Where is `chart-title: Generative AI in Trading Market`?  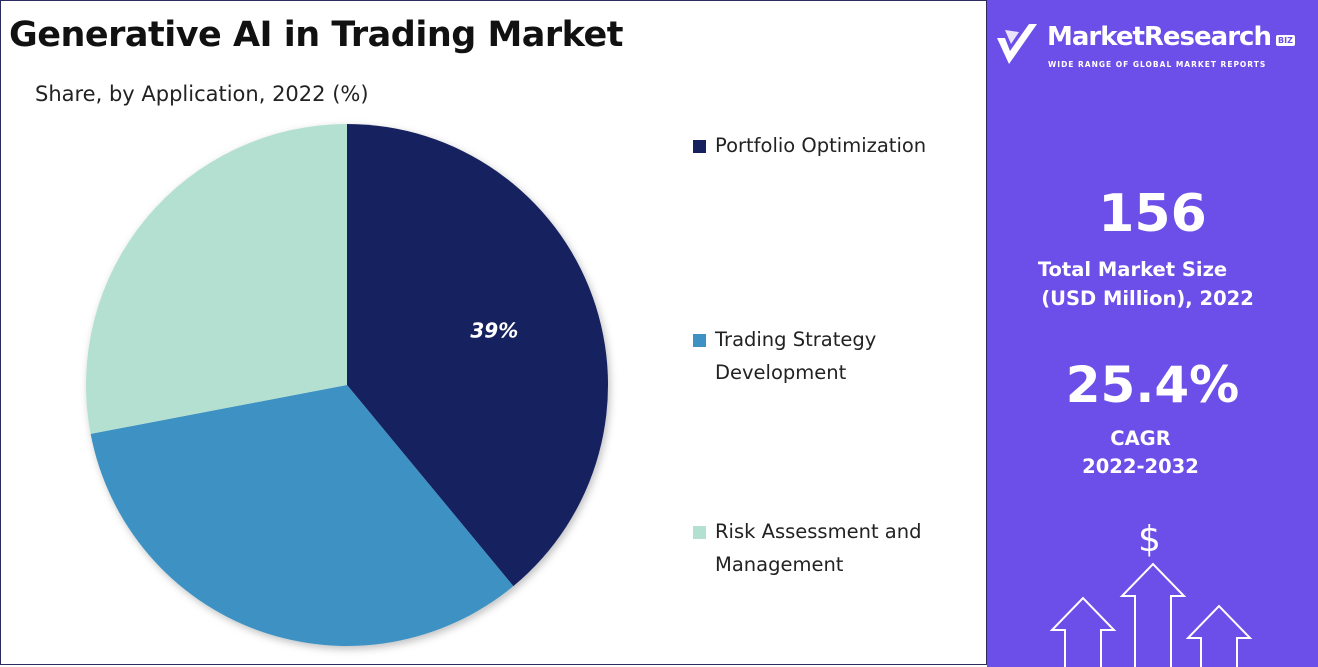 chart-title: Generative AI in Trading Market is located at coordinates (316, 35).